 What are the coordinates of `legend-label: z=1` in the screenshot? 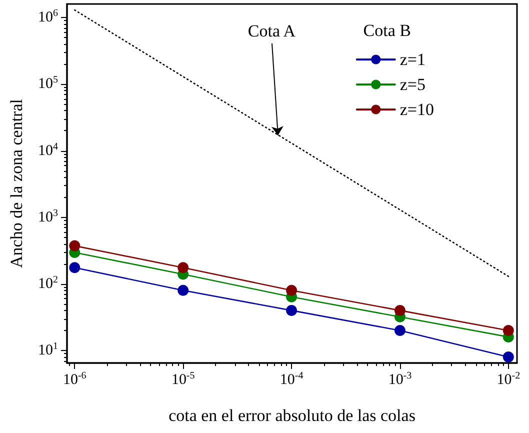 It's located at (413, 59).